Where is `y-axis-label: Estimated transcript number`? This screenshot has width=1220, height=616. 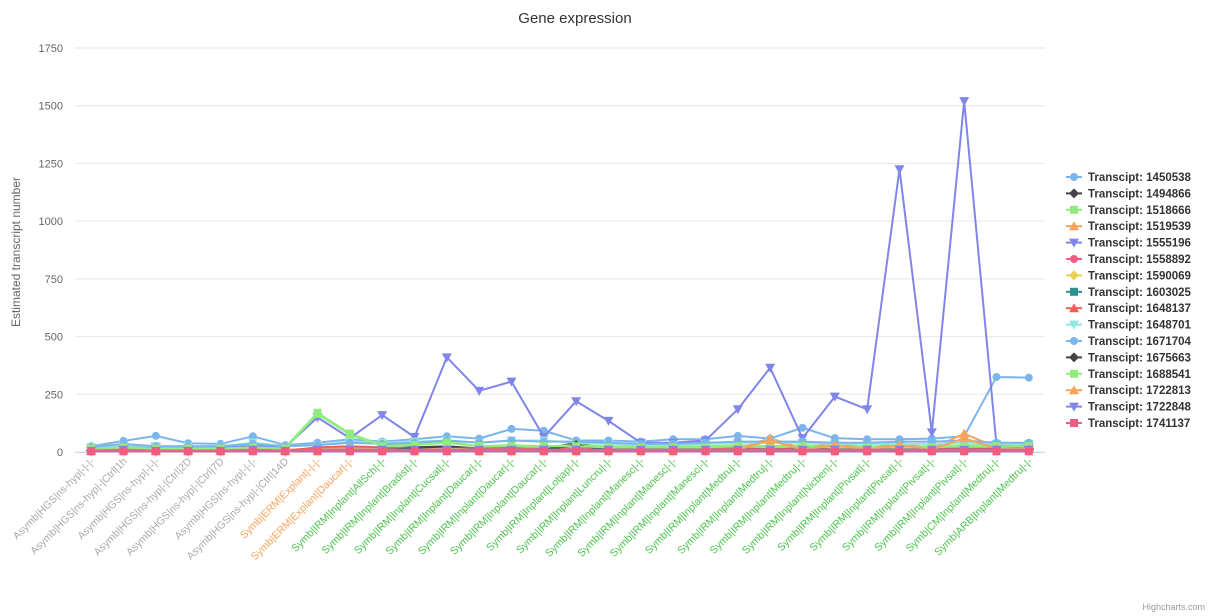
y-axis-label: Estimated transcript number is located at coordinates (16, 252).